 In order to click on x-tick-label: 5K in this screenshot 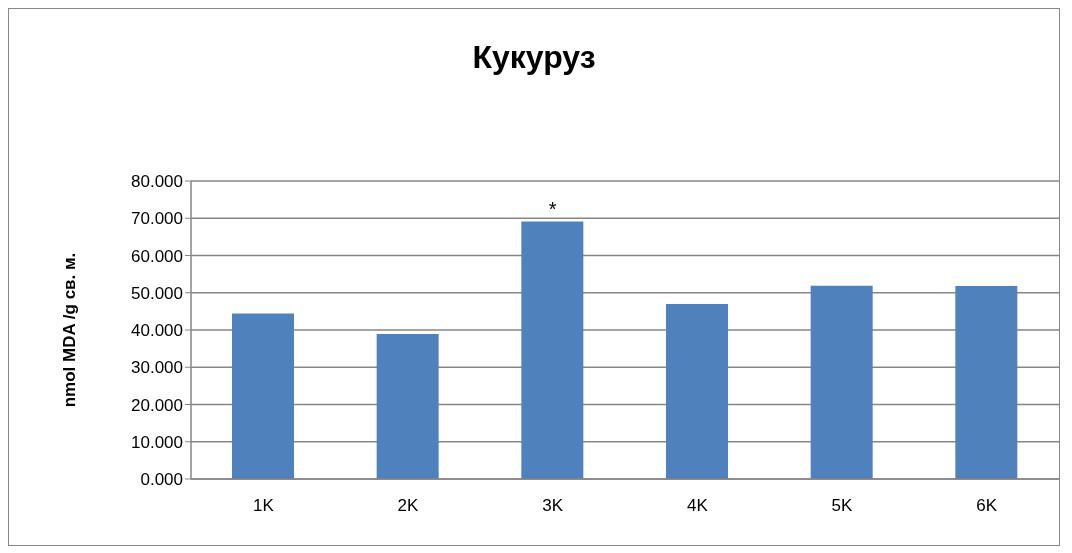, I will do `click(842, 506)`.